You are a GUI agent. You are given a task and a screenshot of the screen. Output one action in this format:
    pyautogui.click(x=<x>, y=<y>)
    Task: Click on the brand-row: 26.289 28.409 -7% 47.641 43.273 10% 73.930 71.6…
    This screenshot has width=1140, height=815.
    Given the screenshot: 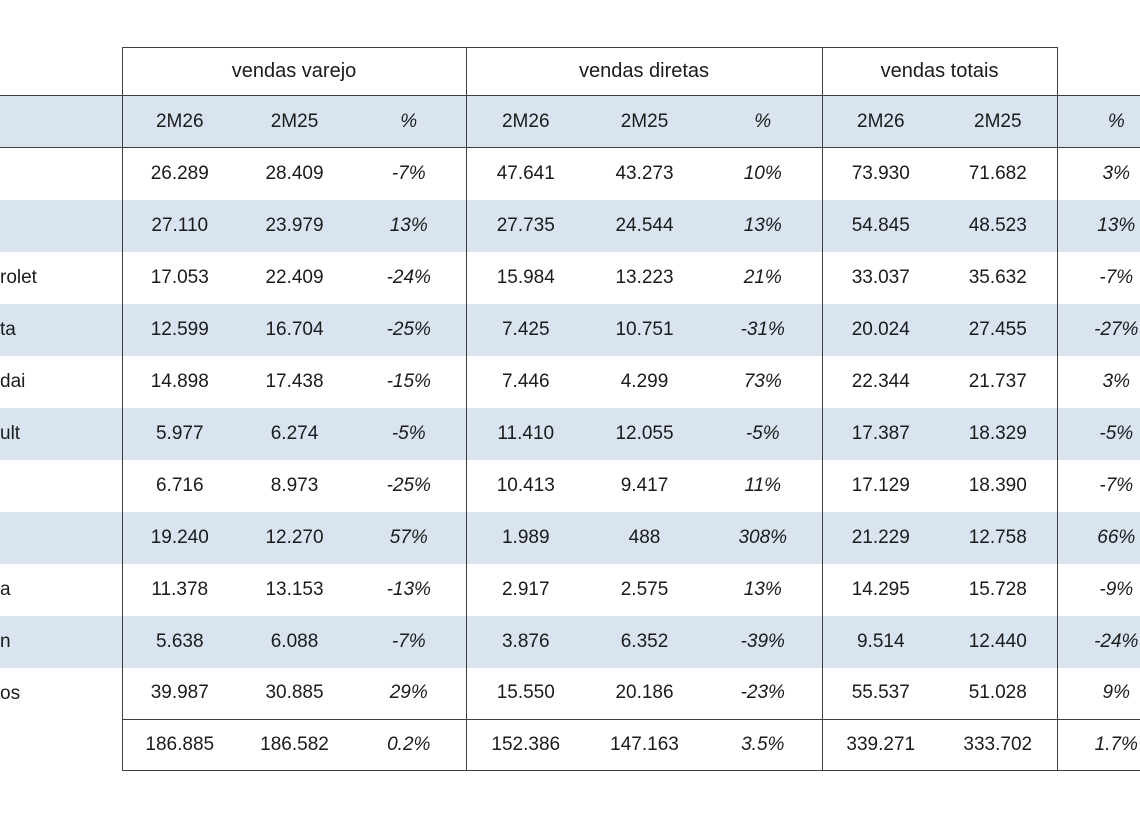 What is the action you would take?
    pyautogui.click(x=570, y=173)
    